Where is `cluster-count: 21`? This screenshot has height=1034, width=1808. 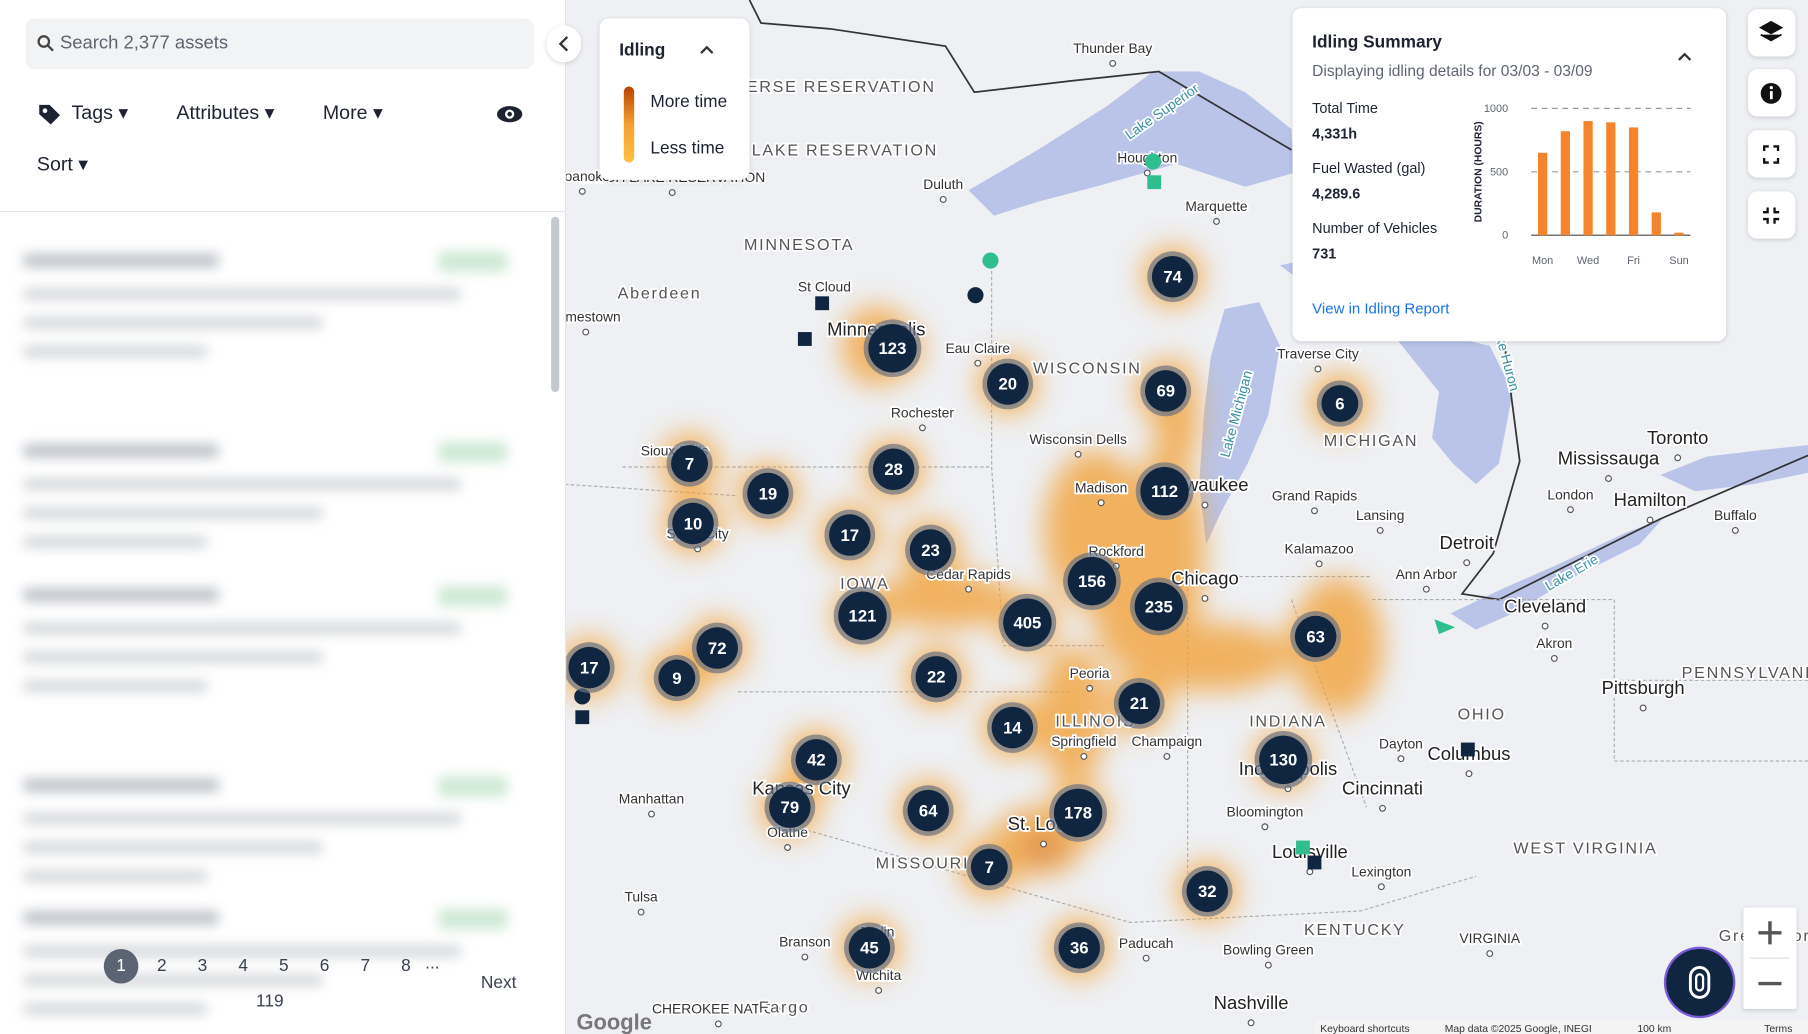
cluster-count: 21 is located at coordinates (1139, 703).